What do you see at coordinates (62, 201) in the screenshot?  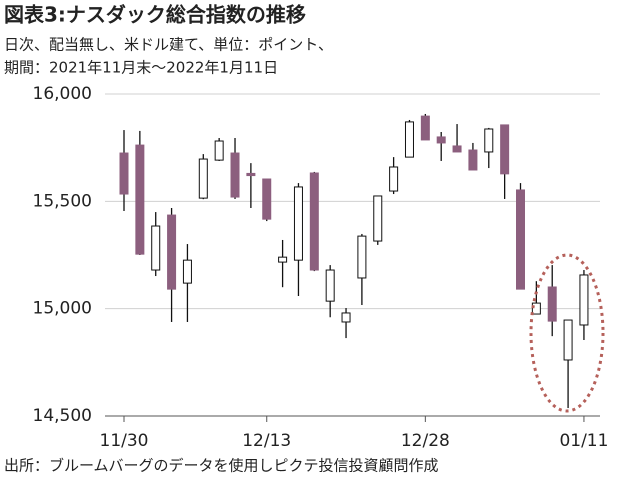 I see `y-tick-label: 15,500` at bounding box center [62, 201].